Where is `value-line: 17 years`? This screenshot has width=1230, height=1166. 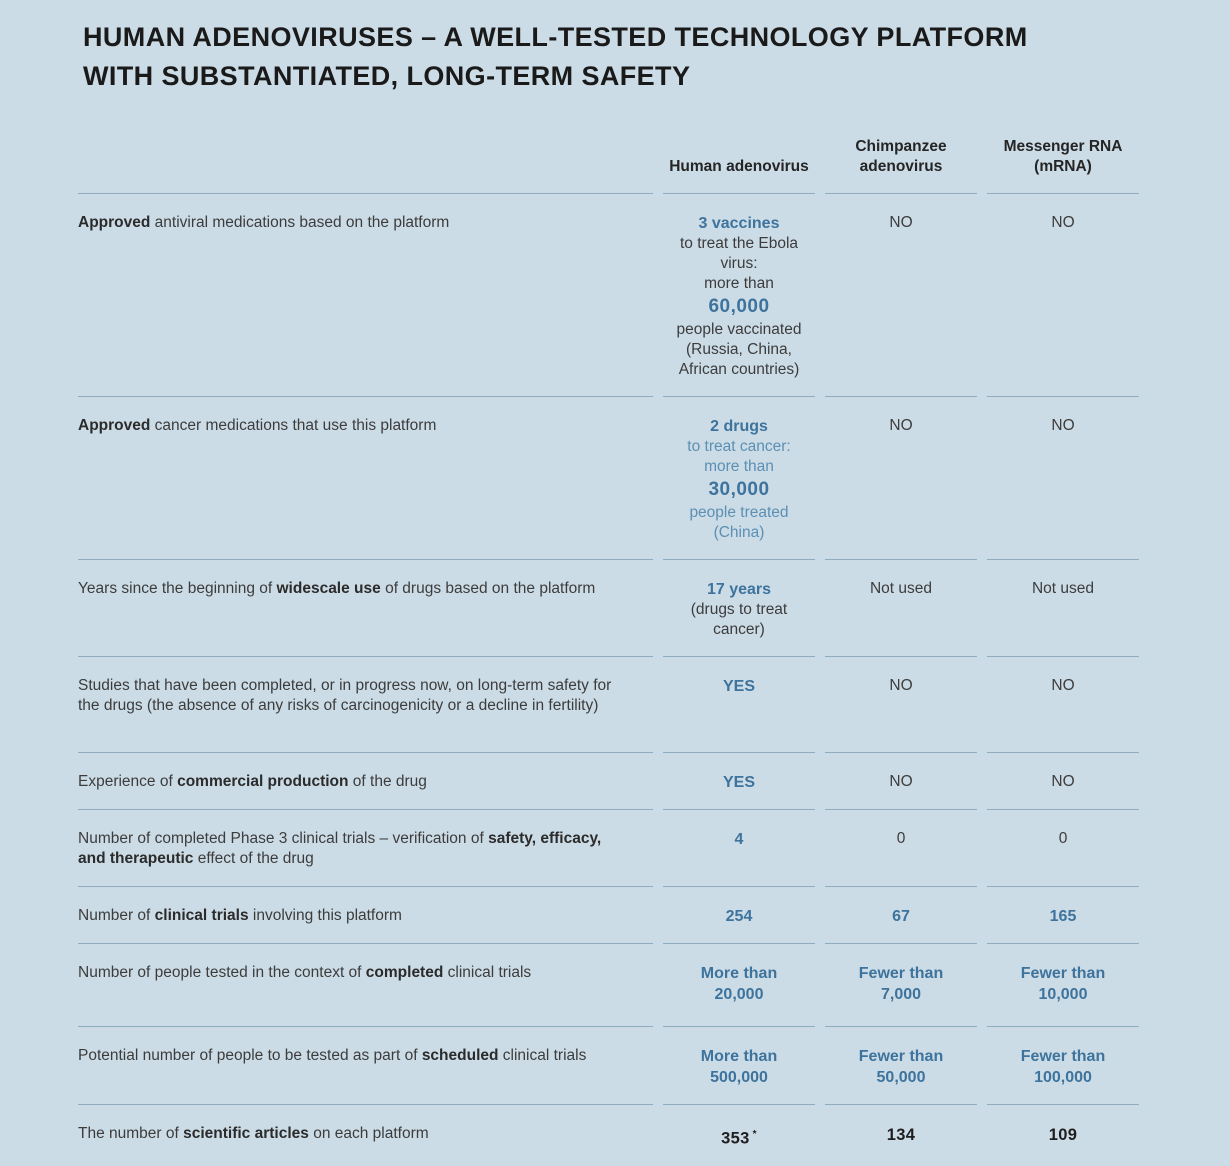
value-line: 17 years is located at coordinates (739, 589).